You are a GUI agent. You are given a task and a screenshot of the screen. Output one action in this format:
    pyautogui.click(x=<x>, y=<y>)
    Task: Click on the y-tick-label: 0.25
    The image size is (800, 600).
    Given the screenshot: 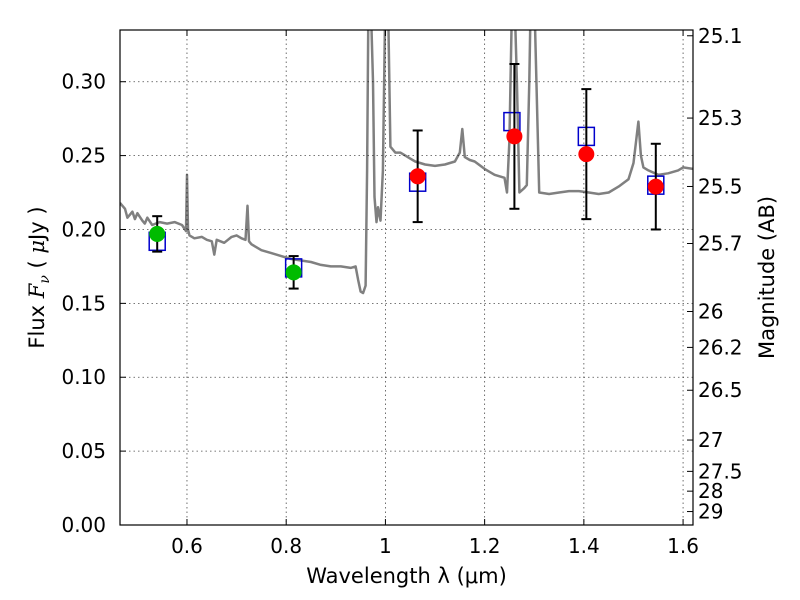 What is the action you would take?
    pyautogui.click(x=83, y=156)
    